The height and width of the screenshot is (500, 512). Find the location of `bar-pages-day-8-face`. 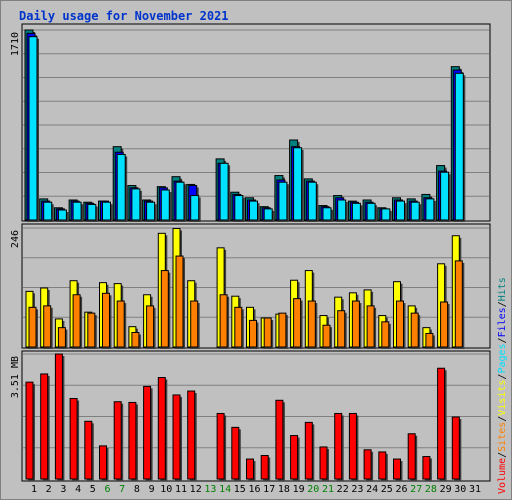

bar-pages-day-8-face is located at coordinates (136, 204).